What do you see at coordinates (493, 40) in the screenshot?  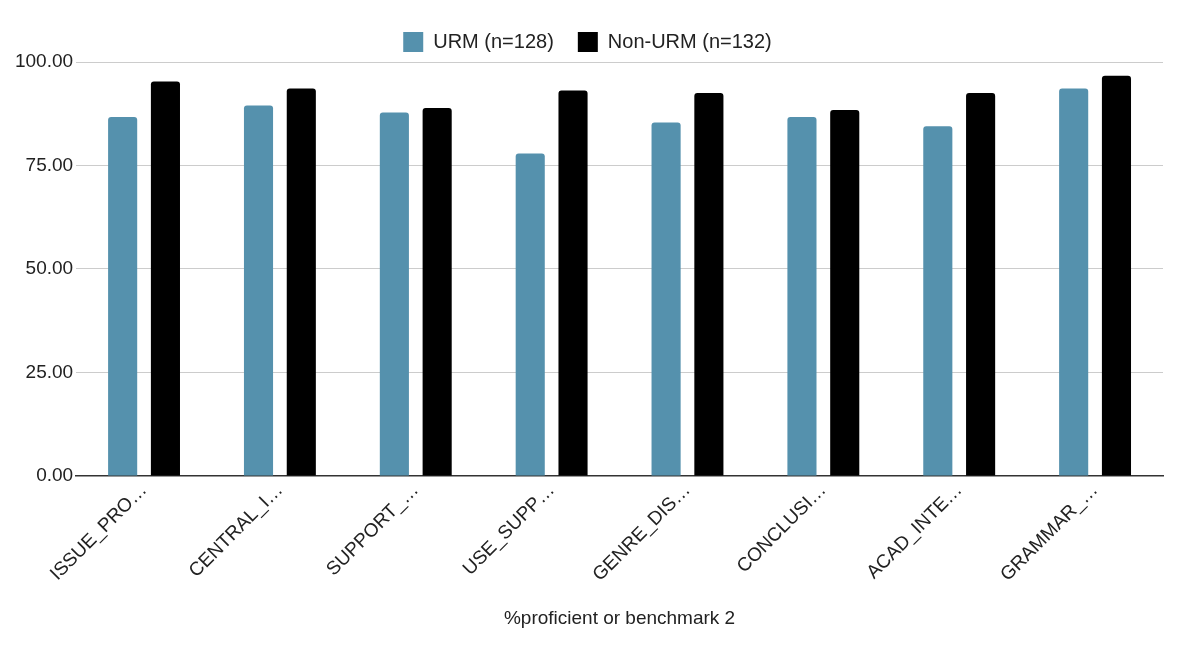 I see `legend-label: URM (n=128)` at bounding box center [493, 40].